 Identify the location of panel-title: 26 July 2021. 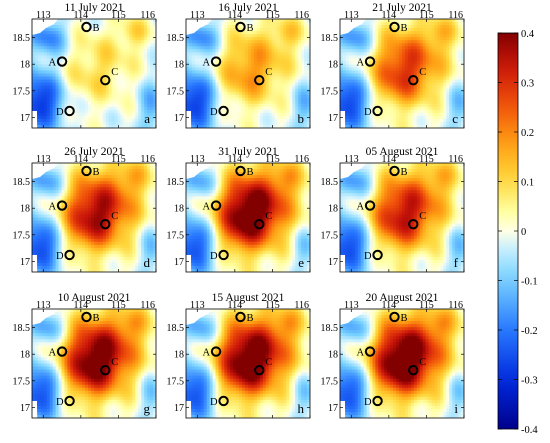
(94, 152).